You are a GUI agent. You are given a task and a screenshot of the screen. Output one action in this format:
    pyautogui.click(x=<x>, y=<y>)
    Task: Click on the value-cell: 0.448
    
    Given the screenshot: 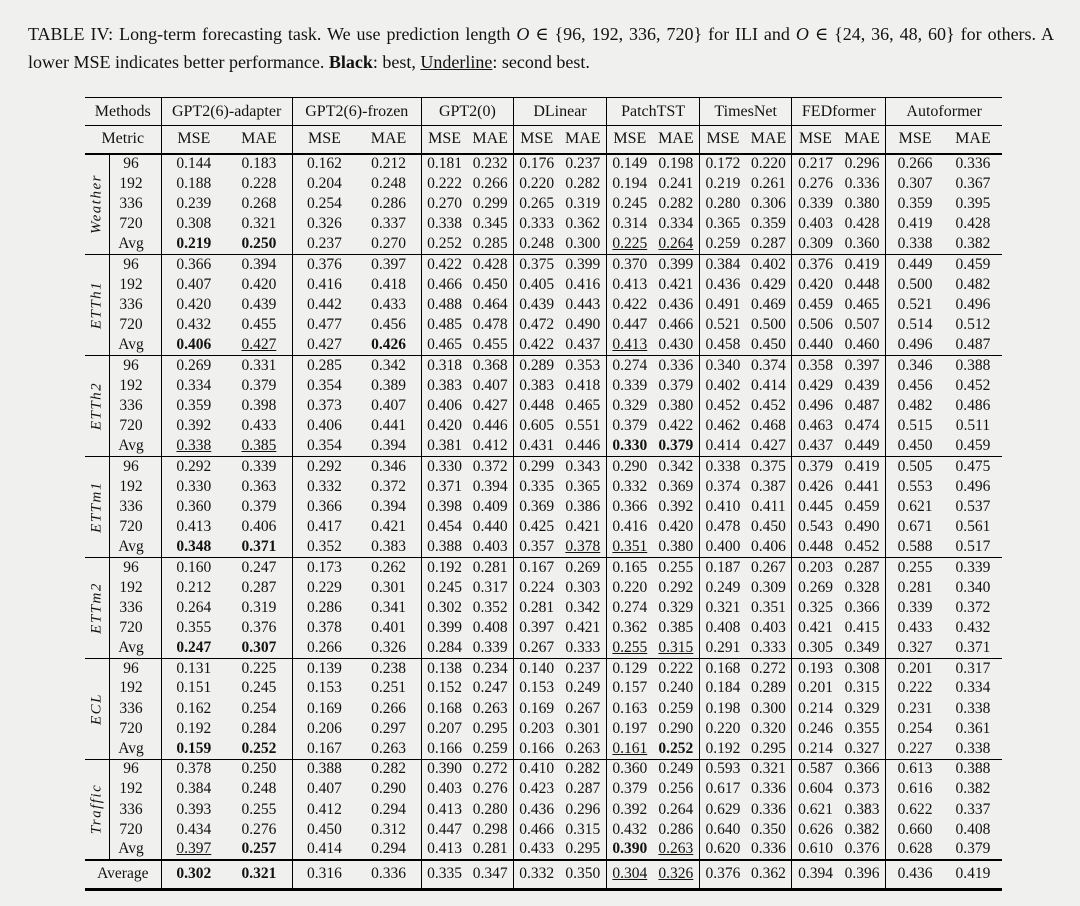 What is the action you would take?
    pyautogui.click(x=536, y=405)
    